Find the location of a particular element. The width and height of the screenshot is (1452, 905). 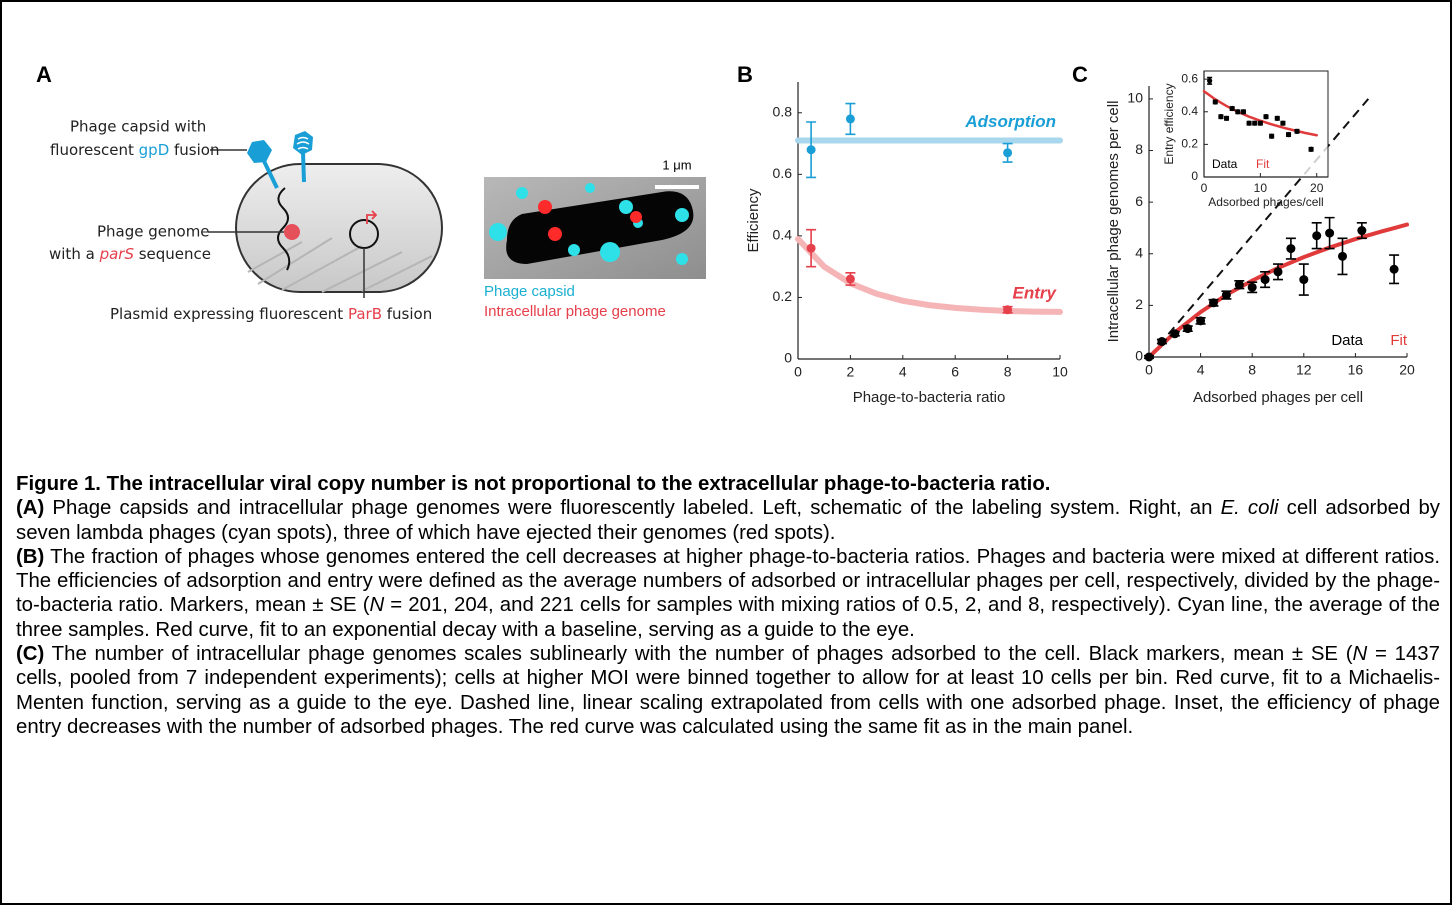

y-tick-label: 6 is located at coordinates (1139, 201).